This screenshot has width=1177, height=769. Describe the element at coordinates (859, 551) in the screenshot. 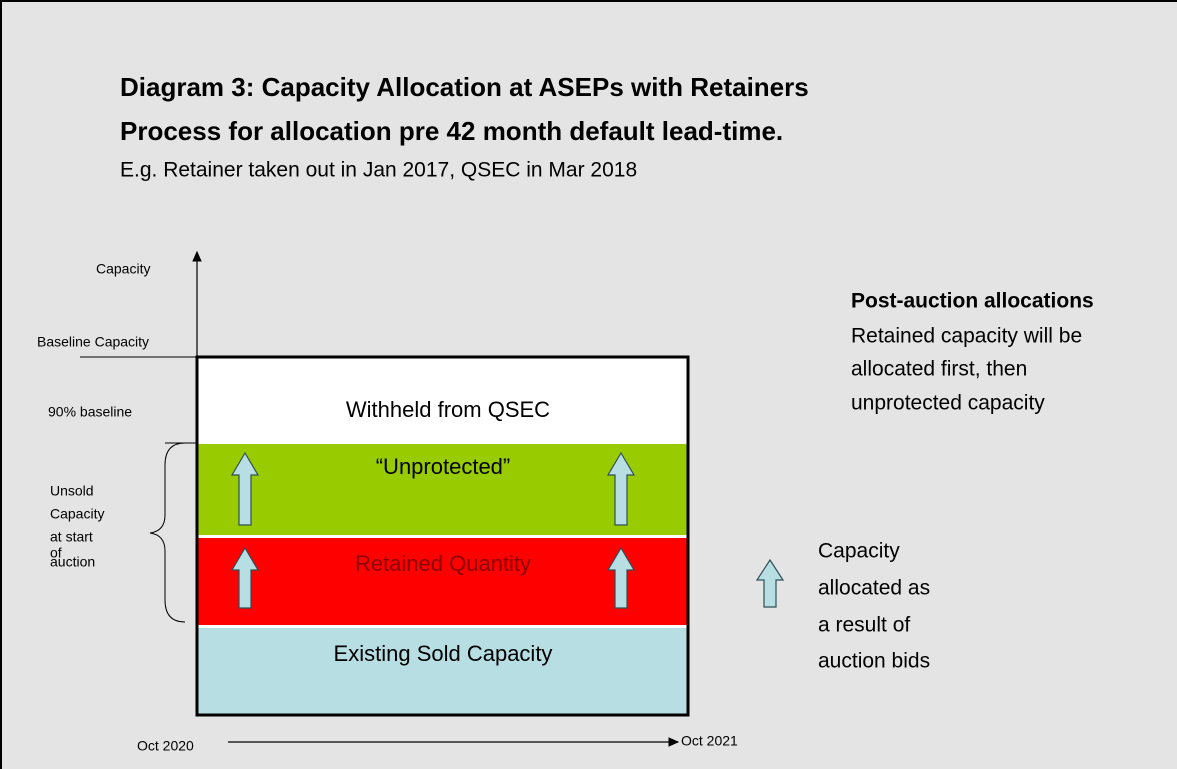

I see `legend-line: Capacity` at that location.